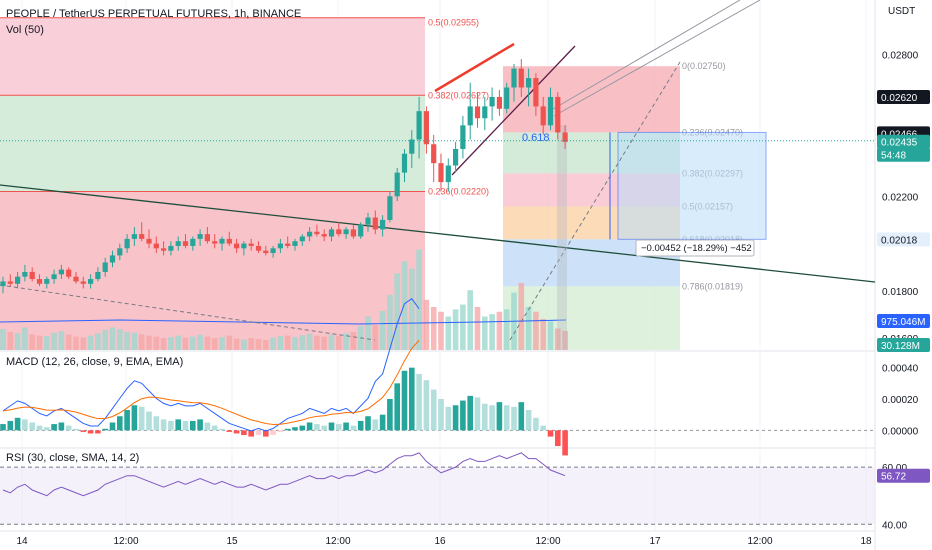  I want to click on rsi-line, so click(284, 474).